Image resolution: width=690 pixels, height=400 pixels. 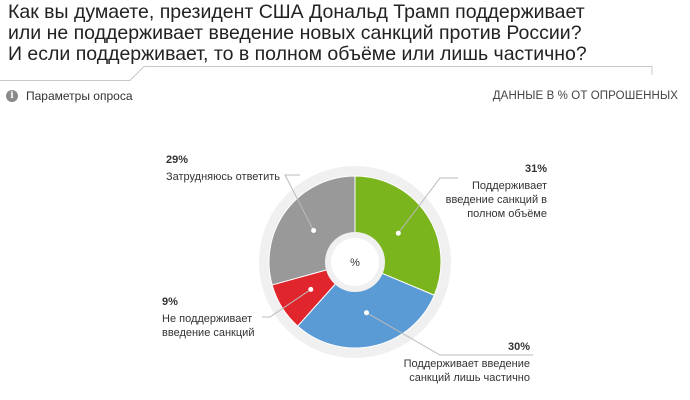 What do you see at coordinates (507, 214) in the screenshot?
I see `slice-text-full-support-3: полном объёме` at bounding box center [507, 214].